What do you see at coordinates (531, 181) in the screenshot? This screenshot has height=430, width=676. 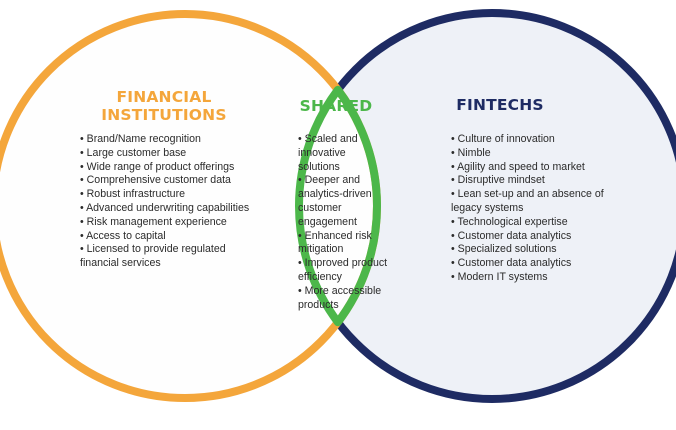 I see `list-item: Disruptive mindset` at bounding box center [531, 181].